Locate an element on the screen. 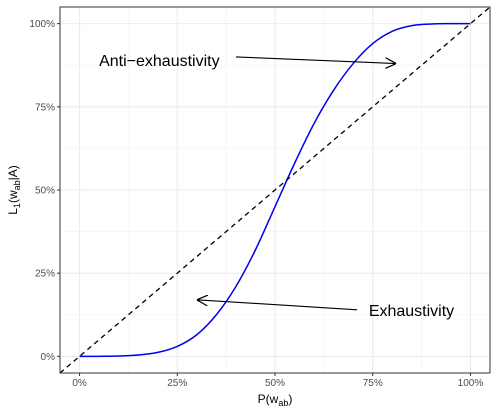 This screenshot has height=415, width=498. x-tick-label: 100% is located at coordinates (471, 383).